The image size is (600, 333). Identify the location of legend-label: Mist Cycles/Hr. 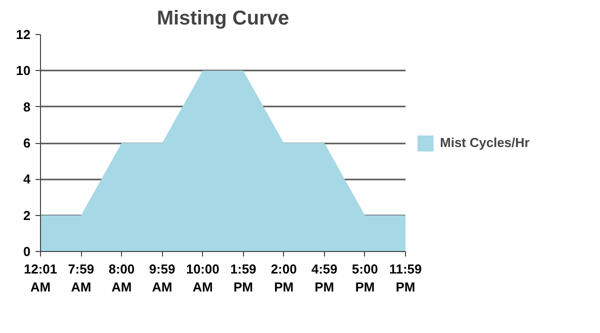
(485, 142).